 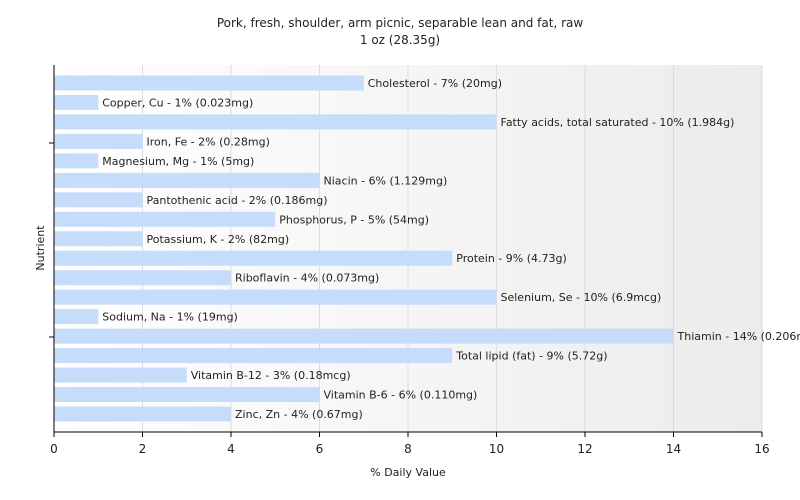 I want to click on bar-label: Thiamin - 14% (0.206mg), so click(x=738, y=336).